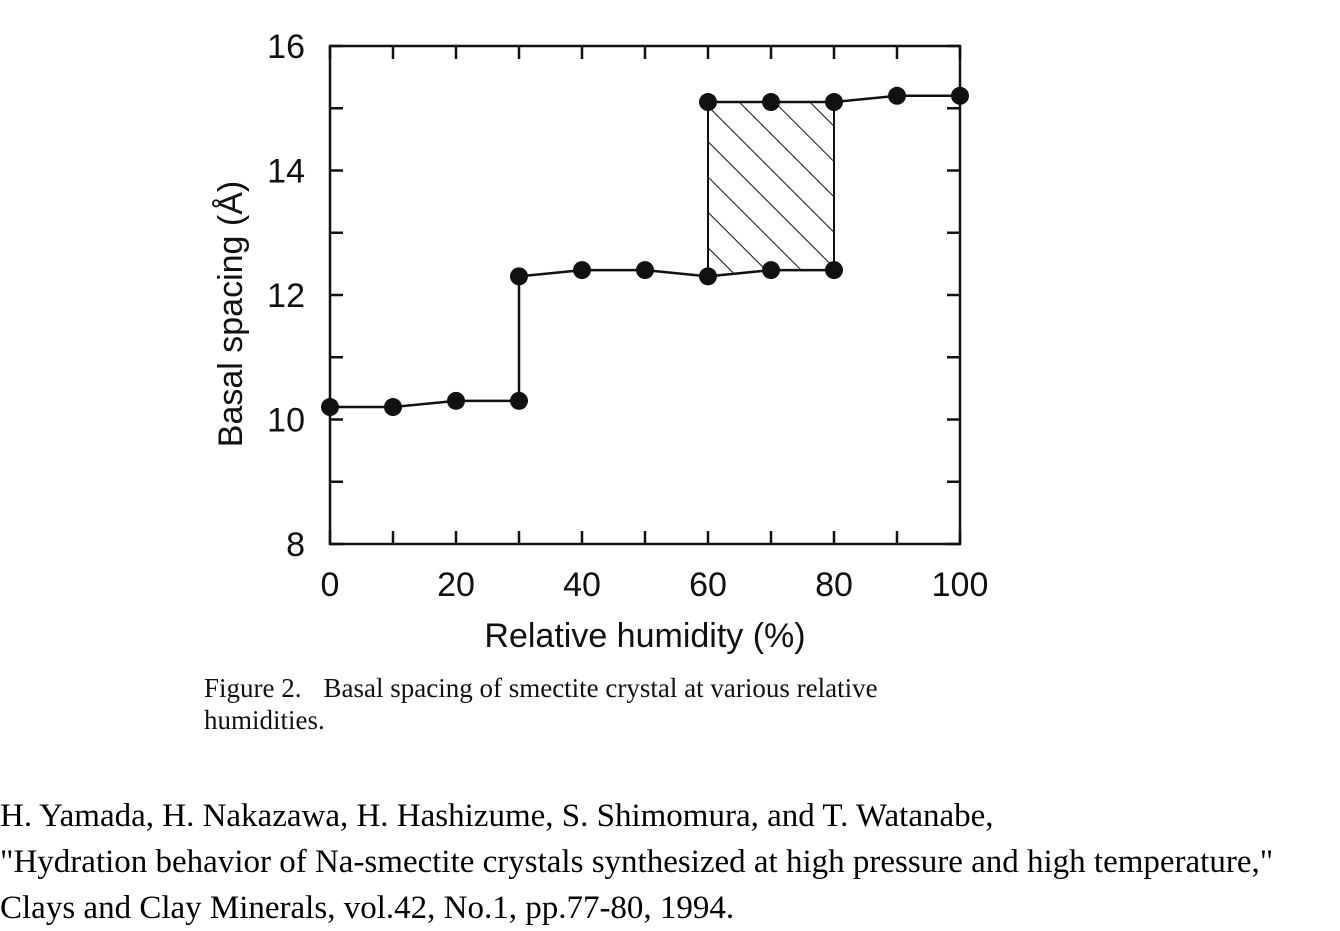 The image size is (1340, 931). I want to click on x-tick-label: 40, so click(582, 585).